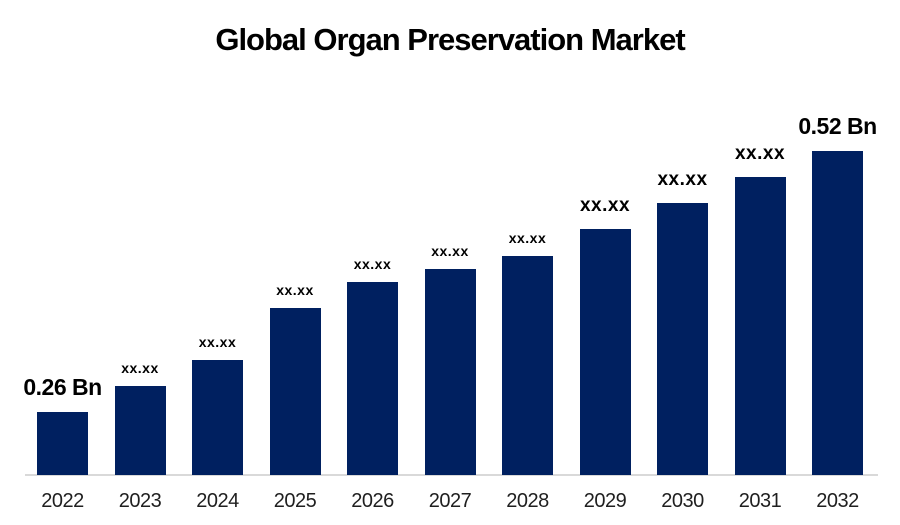 Image resolution: width=900 pixels, height=525 pixels. I want to click on x-axis-label-2031: 2031, so click(760, 501).